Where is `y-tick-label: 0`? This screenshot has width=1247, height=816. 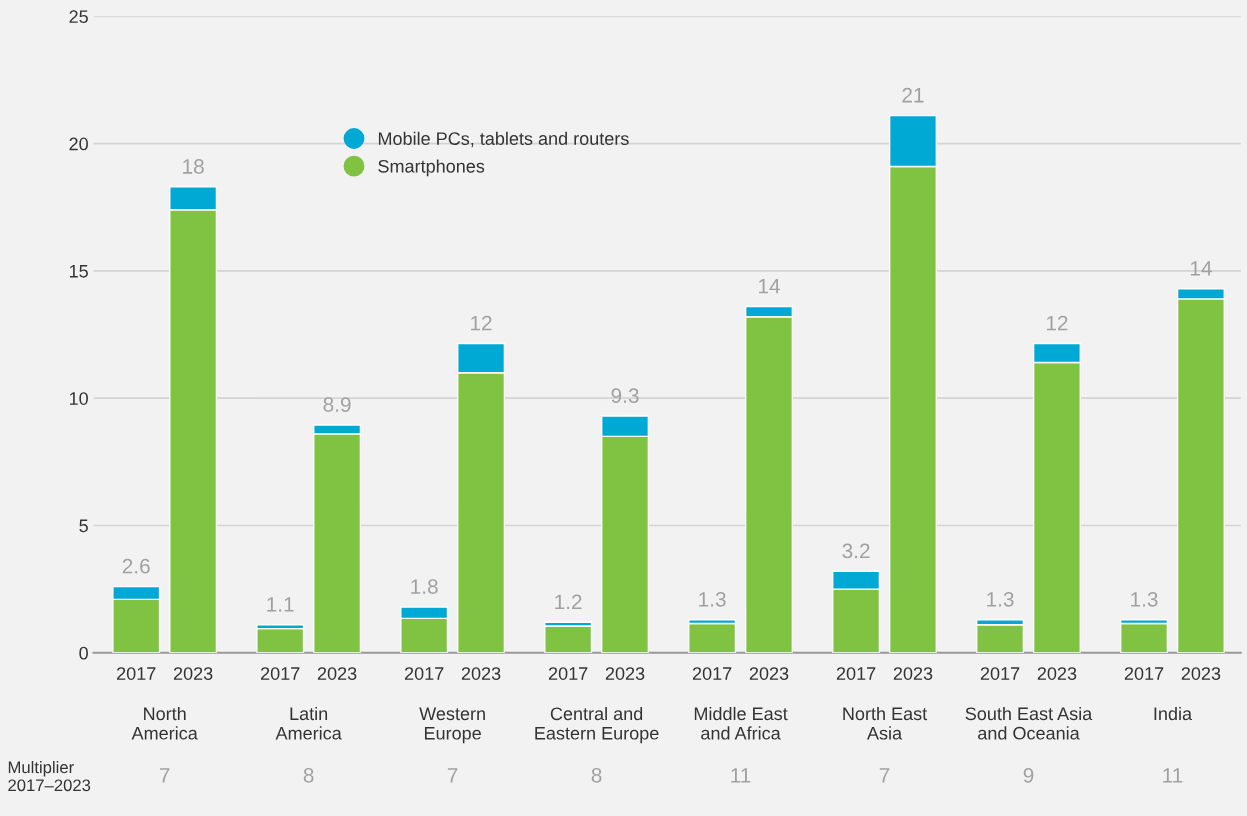
y-tick-label: 0 is located at coordinates (83, 653).